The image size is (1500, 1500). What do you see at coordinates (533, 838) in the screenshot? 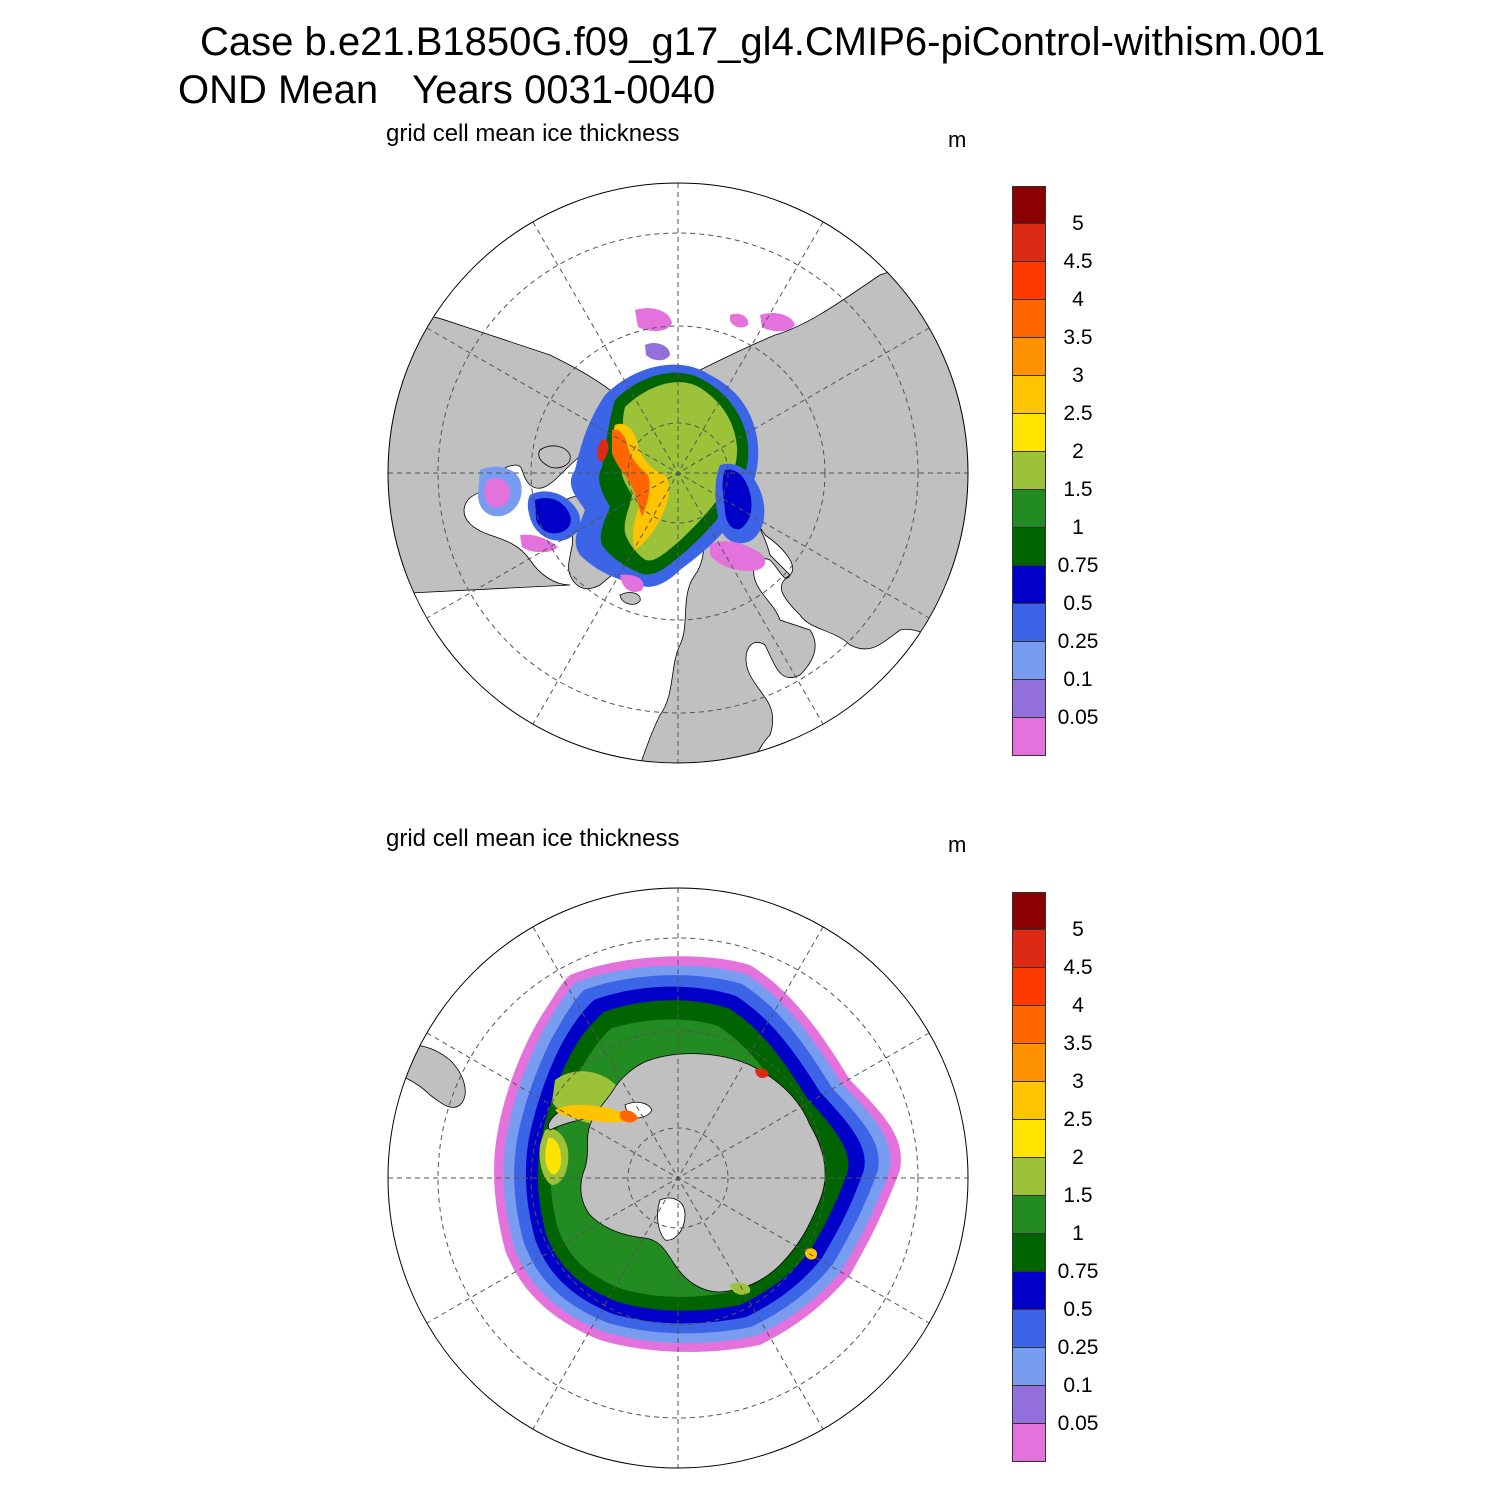
I see `panel-sh-title: grid cell mean ice thickness` at bounding box center [533, 838].